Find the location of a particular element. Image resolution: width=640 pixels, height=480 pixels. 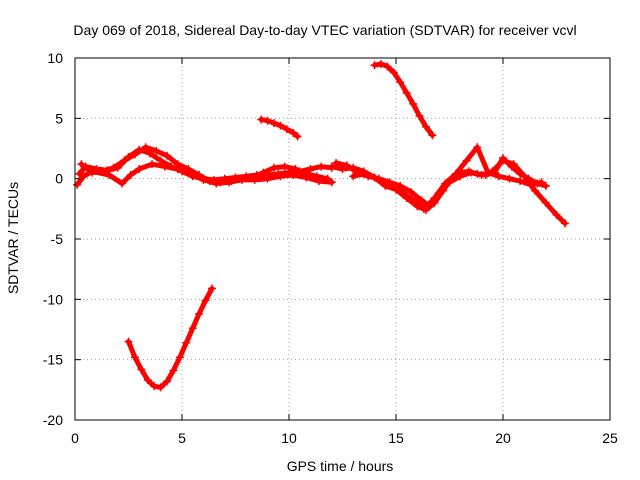

y-tick-label: -10 is located at coordinates (53, 299).